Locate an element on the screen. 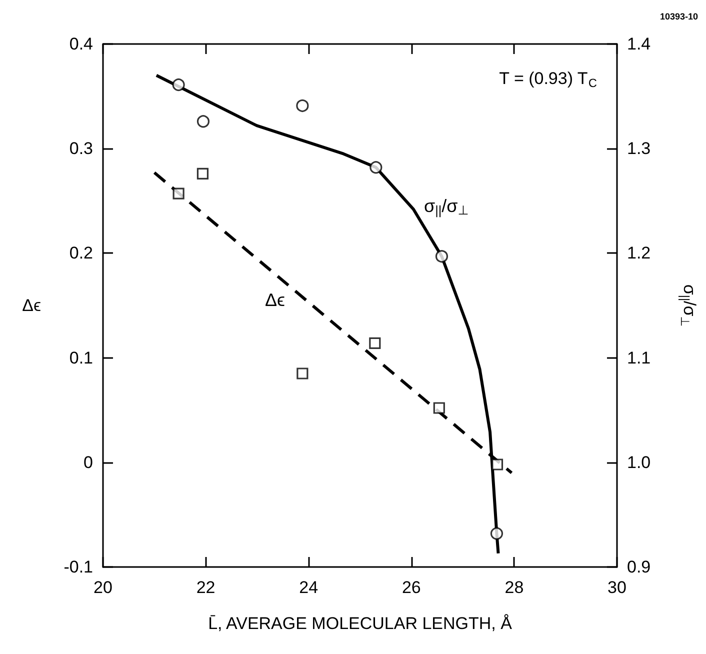  text: 10393-10 is located at coordinates (679, 17).